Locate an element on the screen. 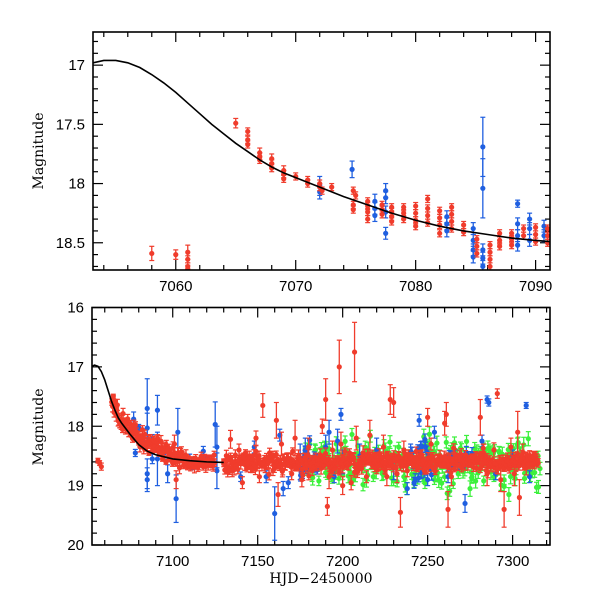 This screenshot has width=600, height=600. y-tick-label: 18.5 is located at coordinates (70, 243).